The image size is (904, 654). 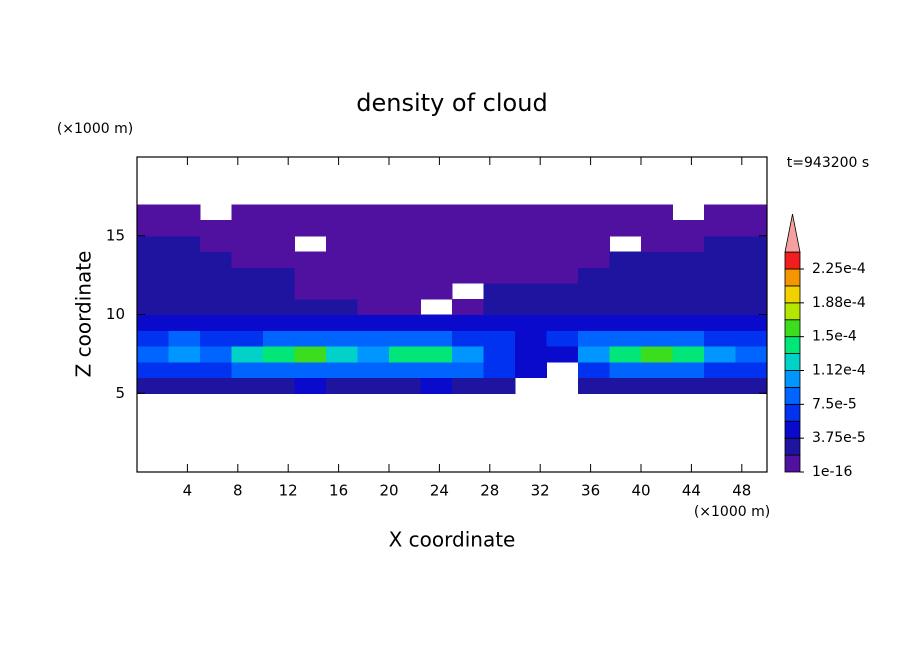 I want to click on colorbar-extension, so click(x=792, y=233).